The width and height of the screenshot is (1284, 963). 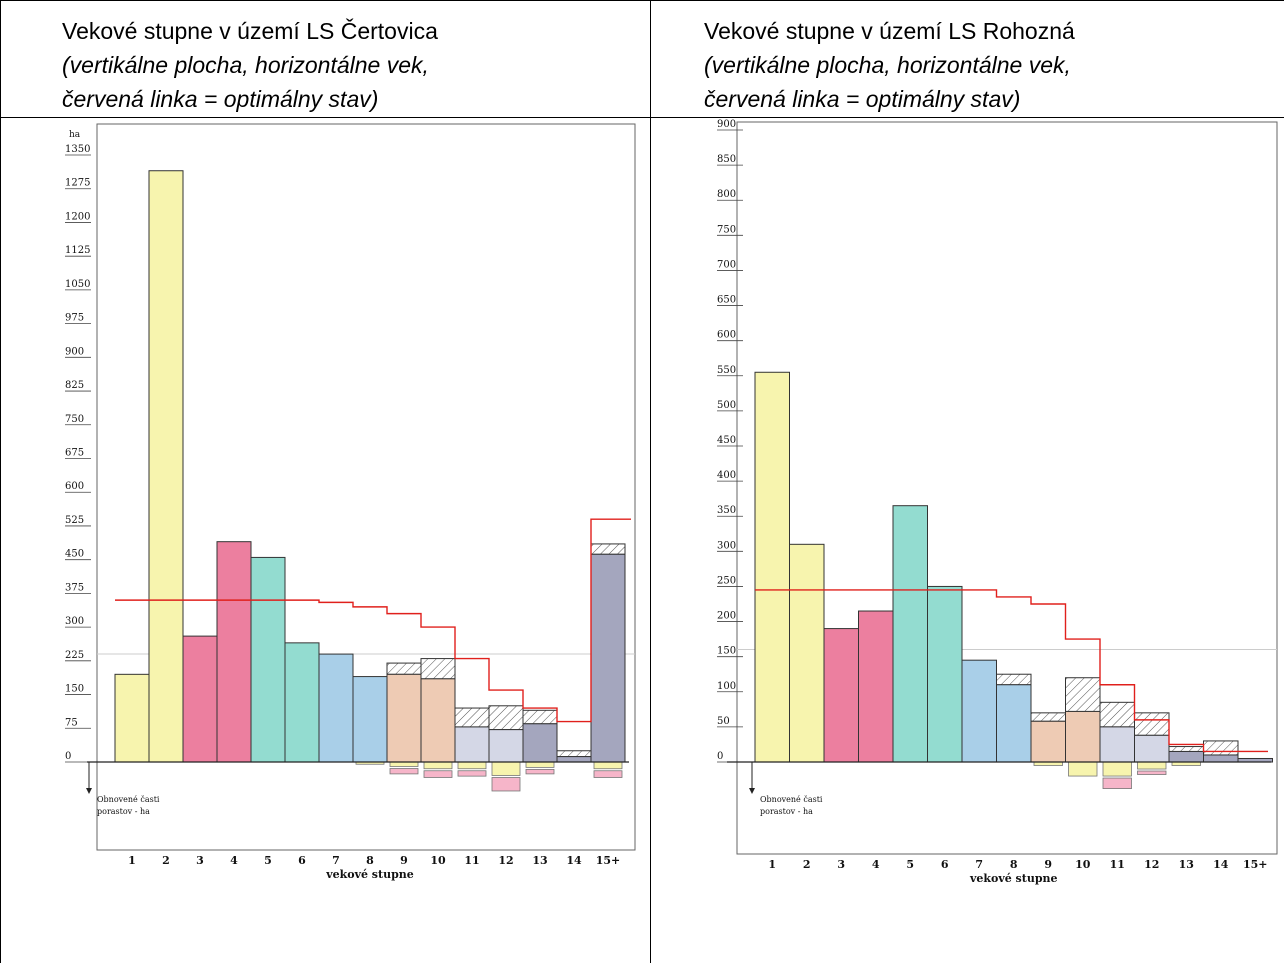 What do you see at coordinates (77, 216) in the screenshot?
I see `chart0-ytick-label: 1200` at bounding box center [77, 216].